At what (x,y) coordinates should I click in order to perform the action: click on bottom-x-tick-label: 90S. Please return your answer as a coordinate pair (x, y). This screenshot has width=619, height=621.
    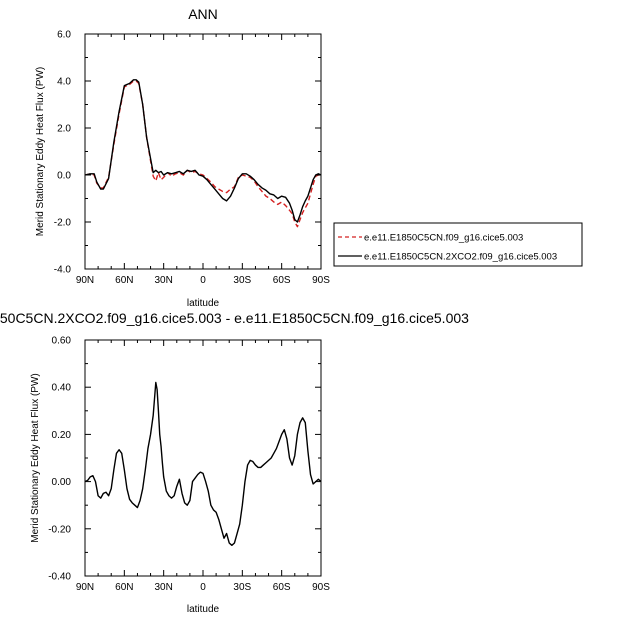
    Looking at the image, I should click on (321, 587).